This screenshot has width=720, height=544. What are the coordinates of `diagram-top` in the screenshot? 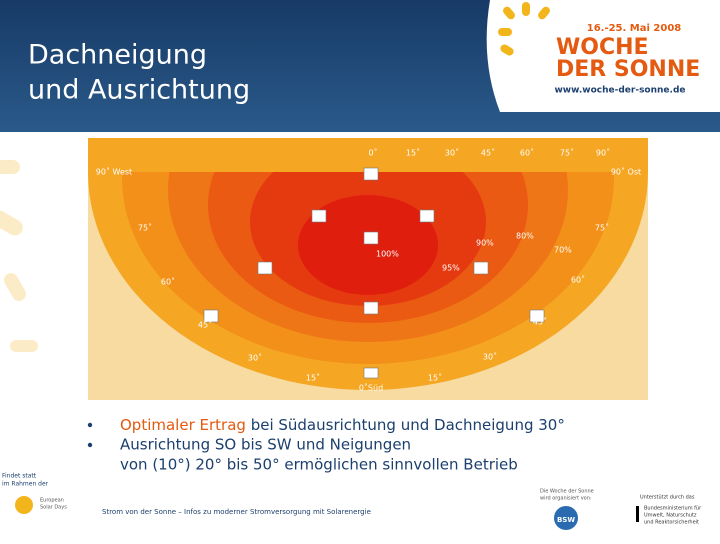 It's located at (368, 155).